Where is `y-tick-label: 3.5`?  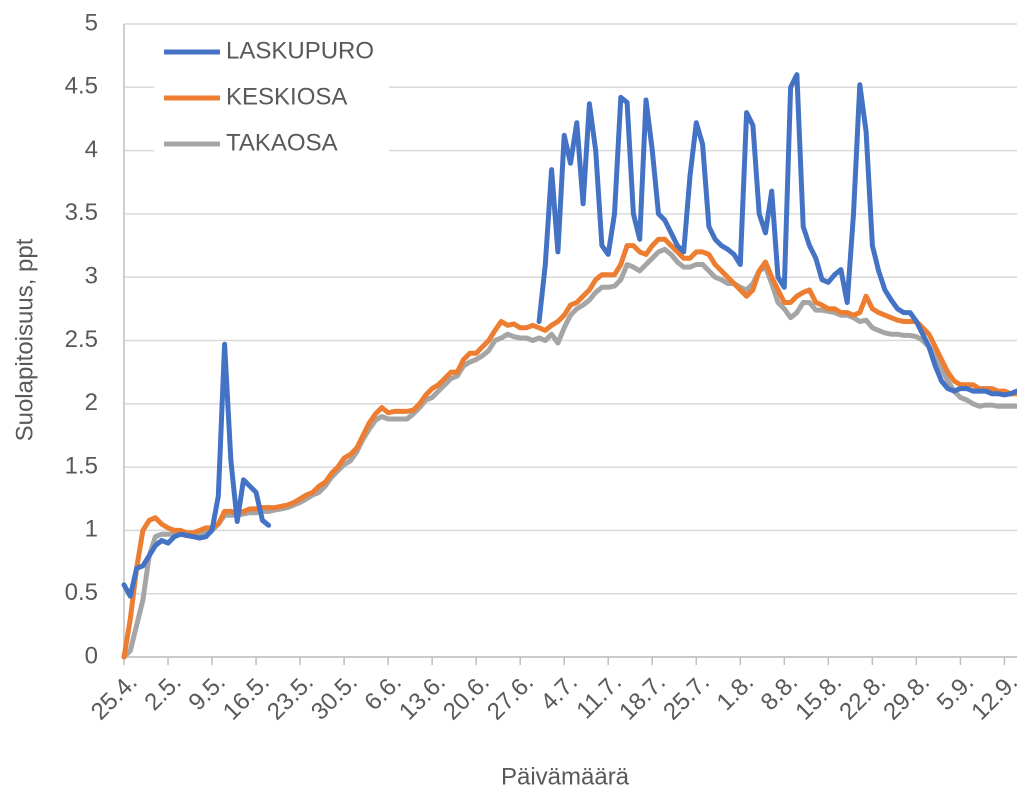 y-tick-label: 3.5 is located at coordinates (81, 212).